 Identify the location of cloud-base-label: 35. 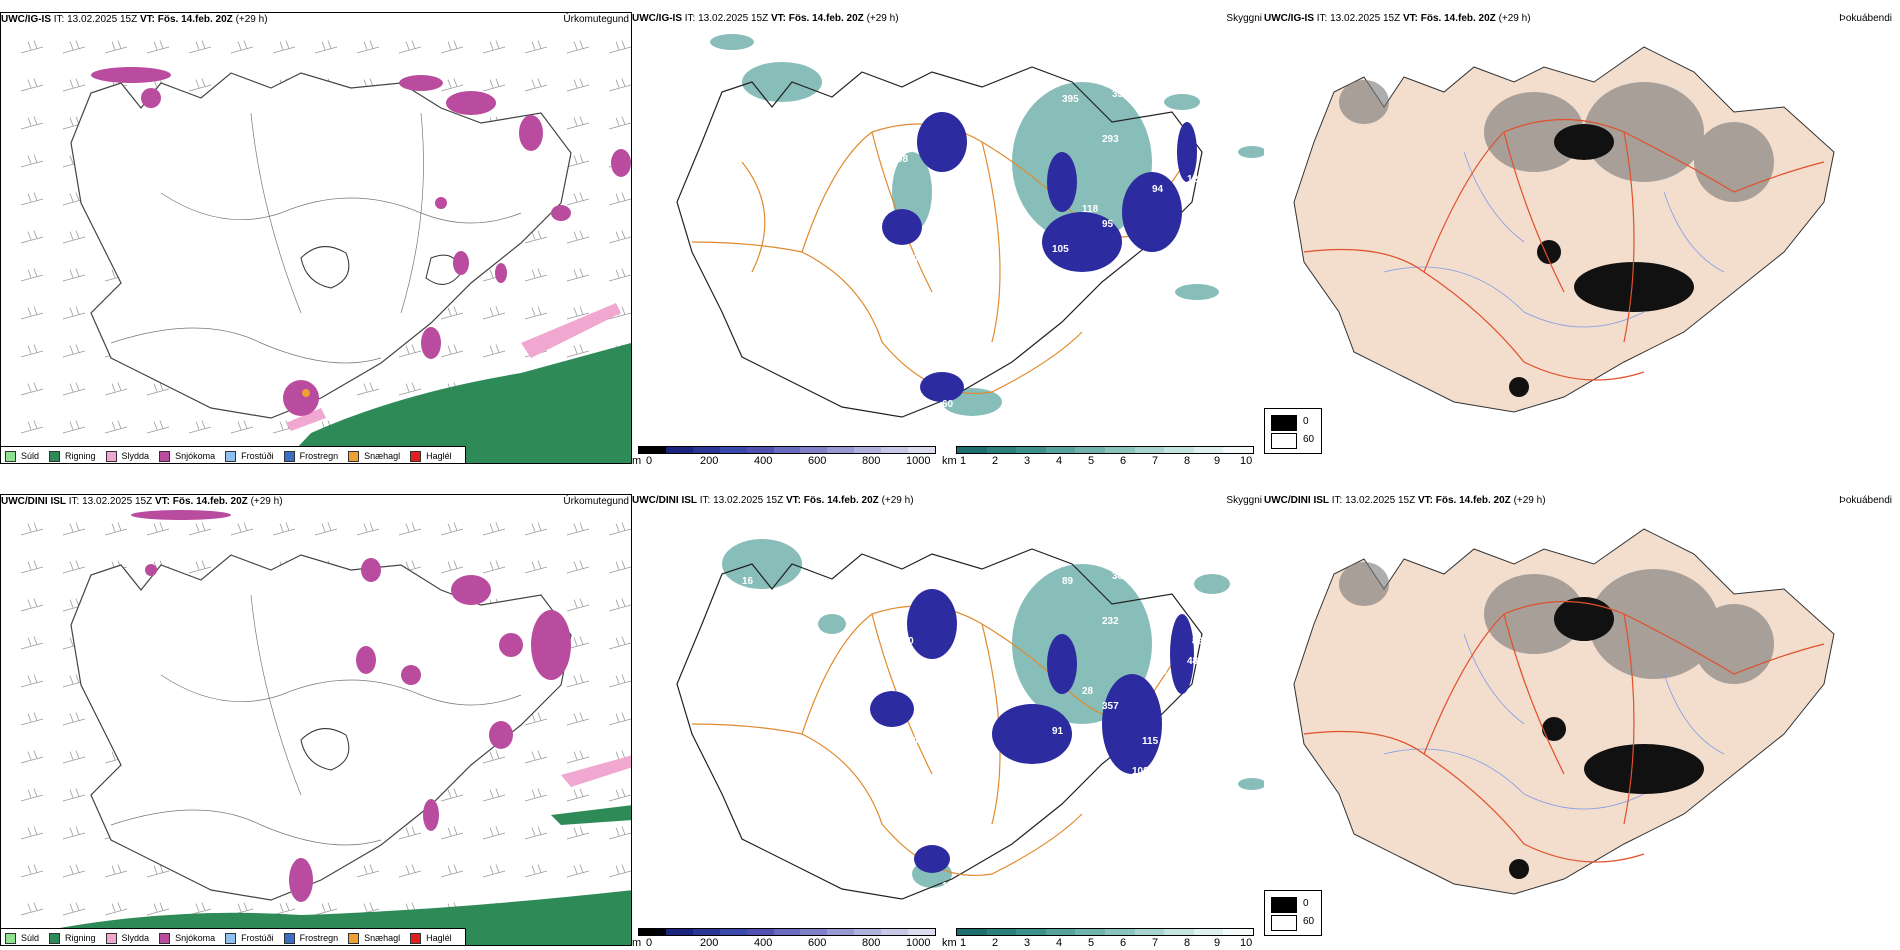
(733, 129).